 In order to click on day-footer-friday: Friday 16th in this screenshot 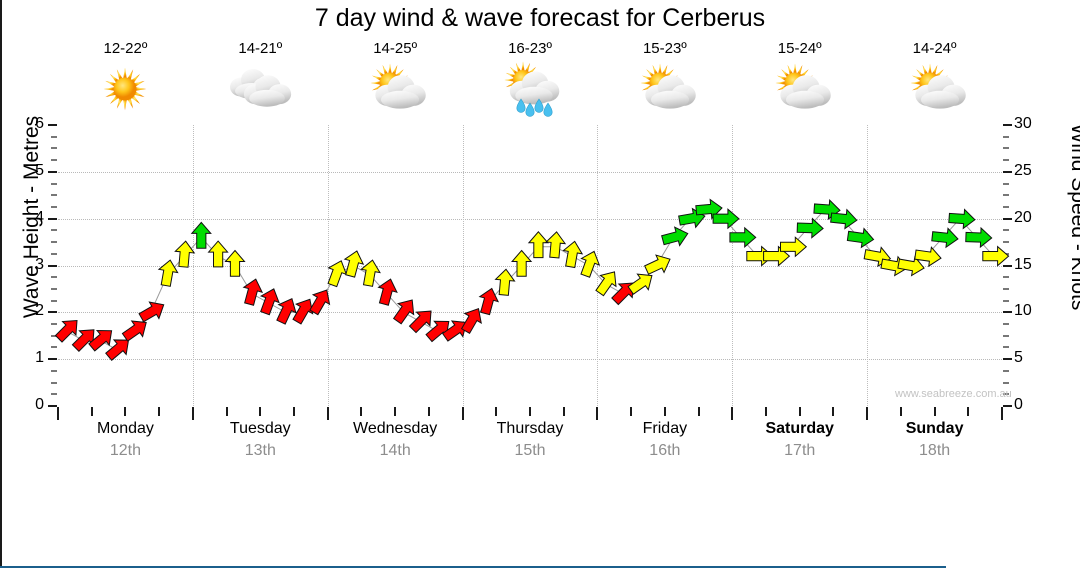, I will do `click(664, 444)`.